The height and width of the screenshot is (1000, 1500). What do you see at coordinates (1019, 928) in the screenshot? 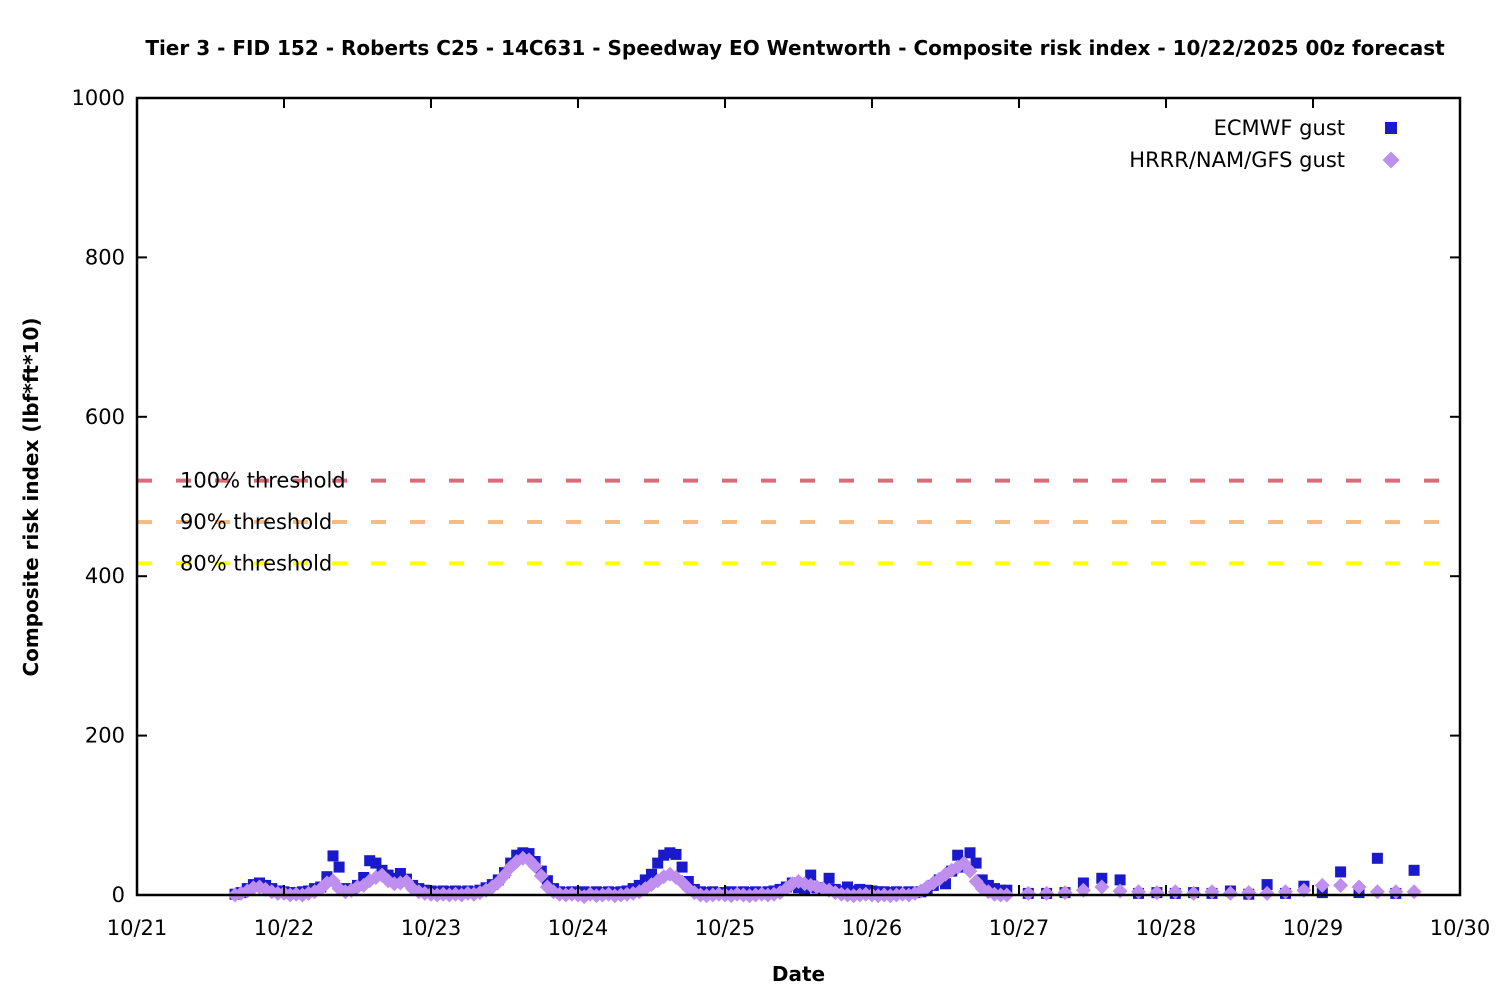
I see `svg-text: 10/27` at bounding box center [1019, 928].